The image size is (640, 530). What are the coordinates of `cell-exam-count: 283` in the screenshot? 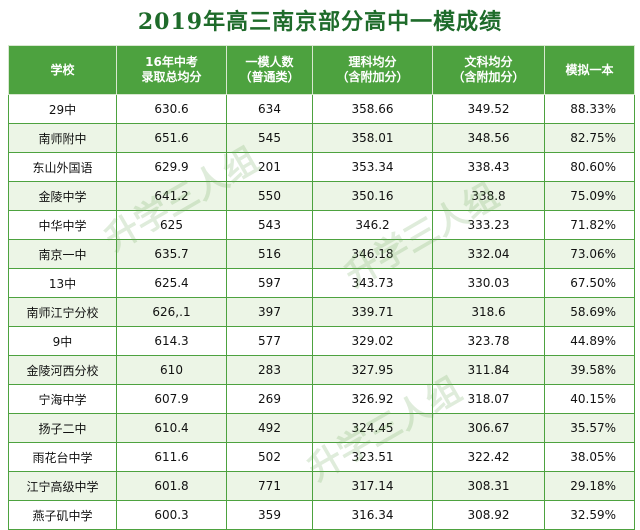 It's located at (269, 370).